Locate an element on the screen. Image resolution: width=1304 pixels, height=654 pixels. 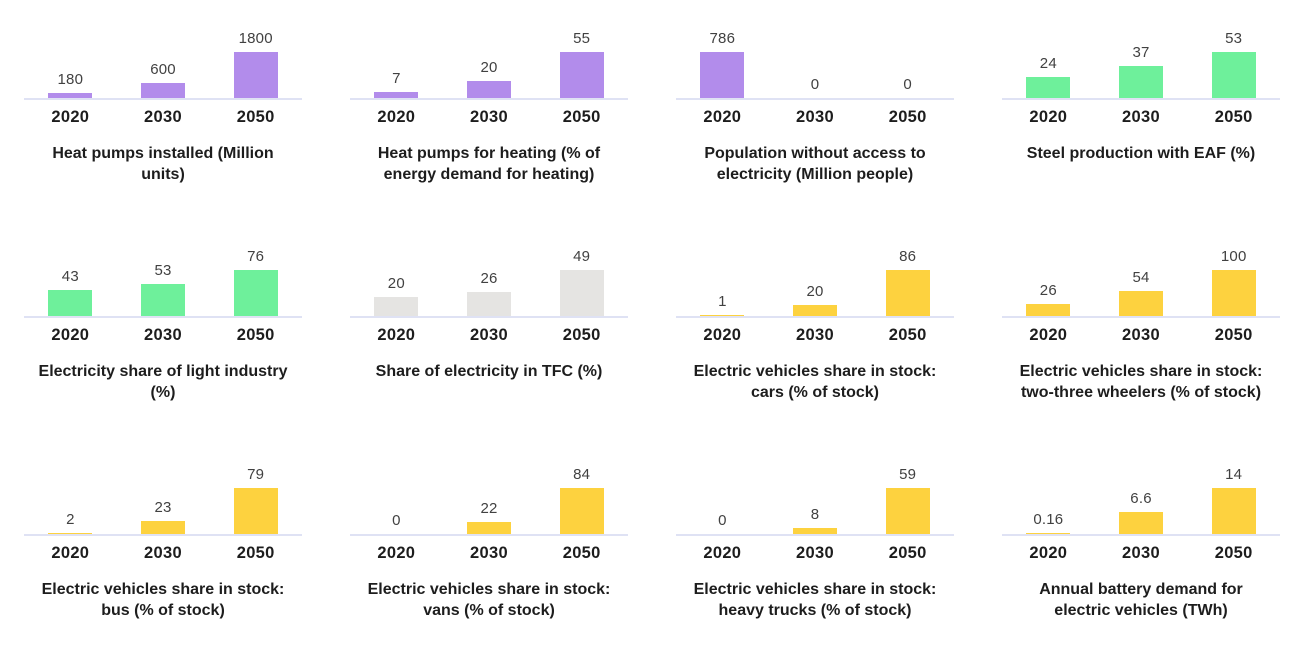
bar-slot: 180 is located at coordinates (70, 59).